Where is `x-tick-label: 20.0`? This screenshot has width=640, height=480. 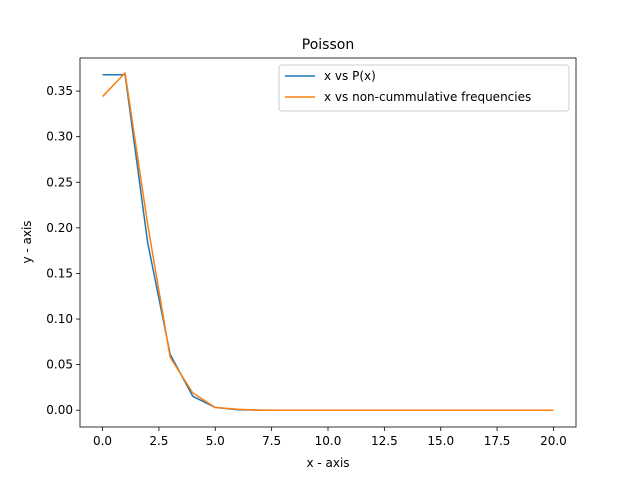 x-tick-label: 20.0 is located at coordinates (553, 441).